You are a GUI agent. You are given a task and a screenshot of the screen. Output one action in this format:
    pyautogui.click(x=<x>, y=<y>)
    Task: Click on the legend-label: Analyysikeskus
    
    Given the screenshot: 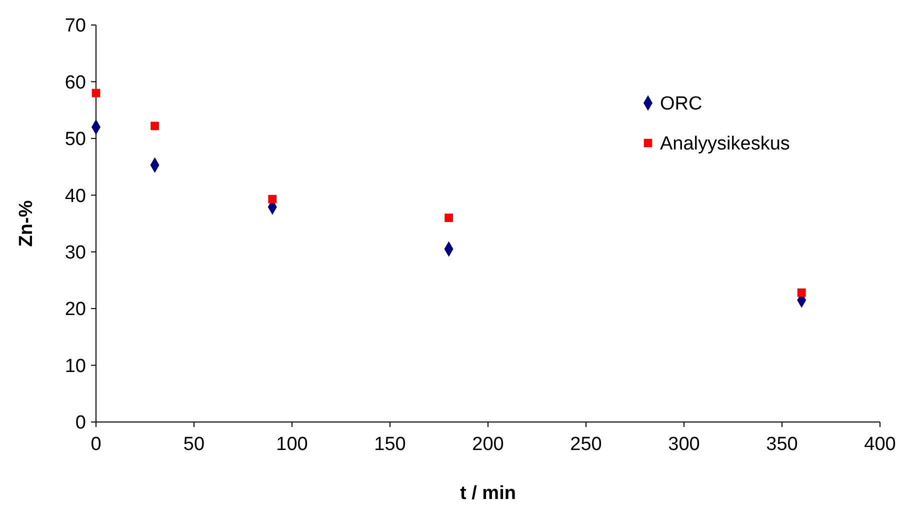 What is the action you would take?
    pyautogui.click(x=725, y=144)
    